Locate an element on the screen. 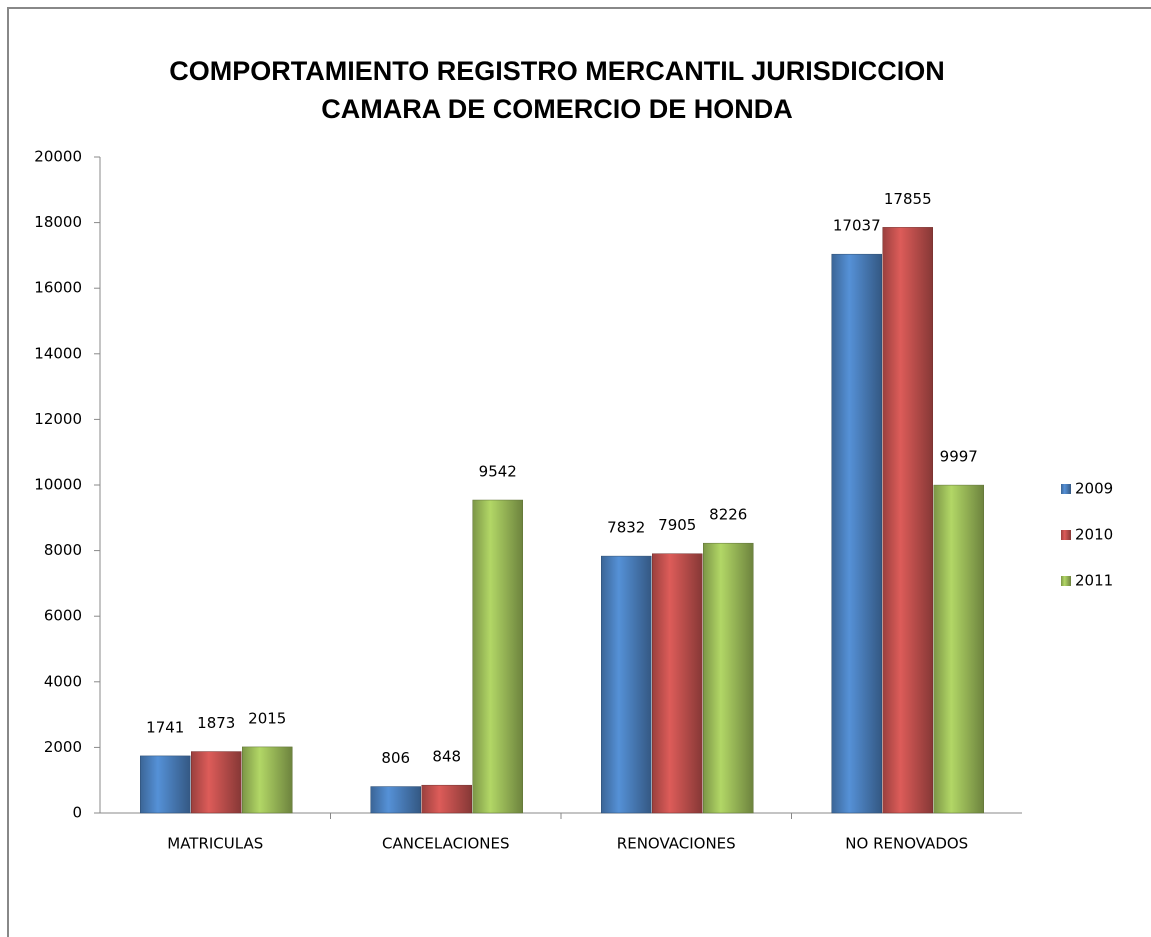 Image resolution: width=1151 pixels, height=937 pixels. y-tick-label: 10000 is located at coordinates (58, 485).